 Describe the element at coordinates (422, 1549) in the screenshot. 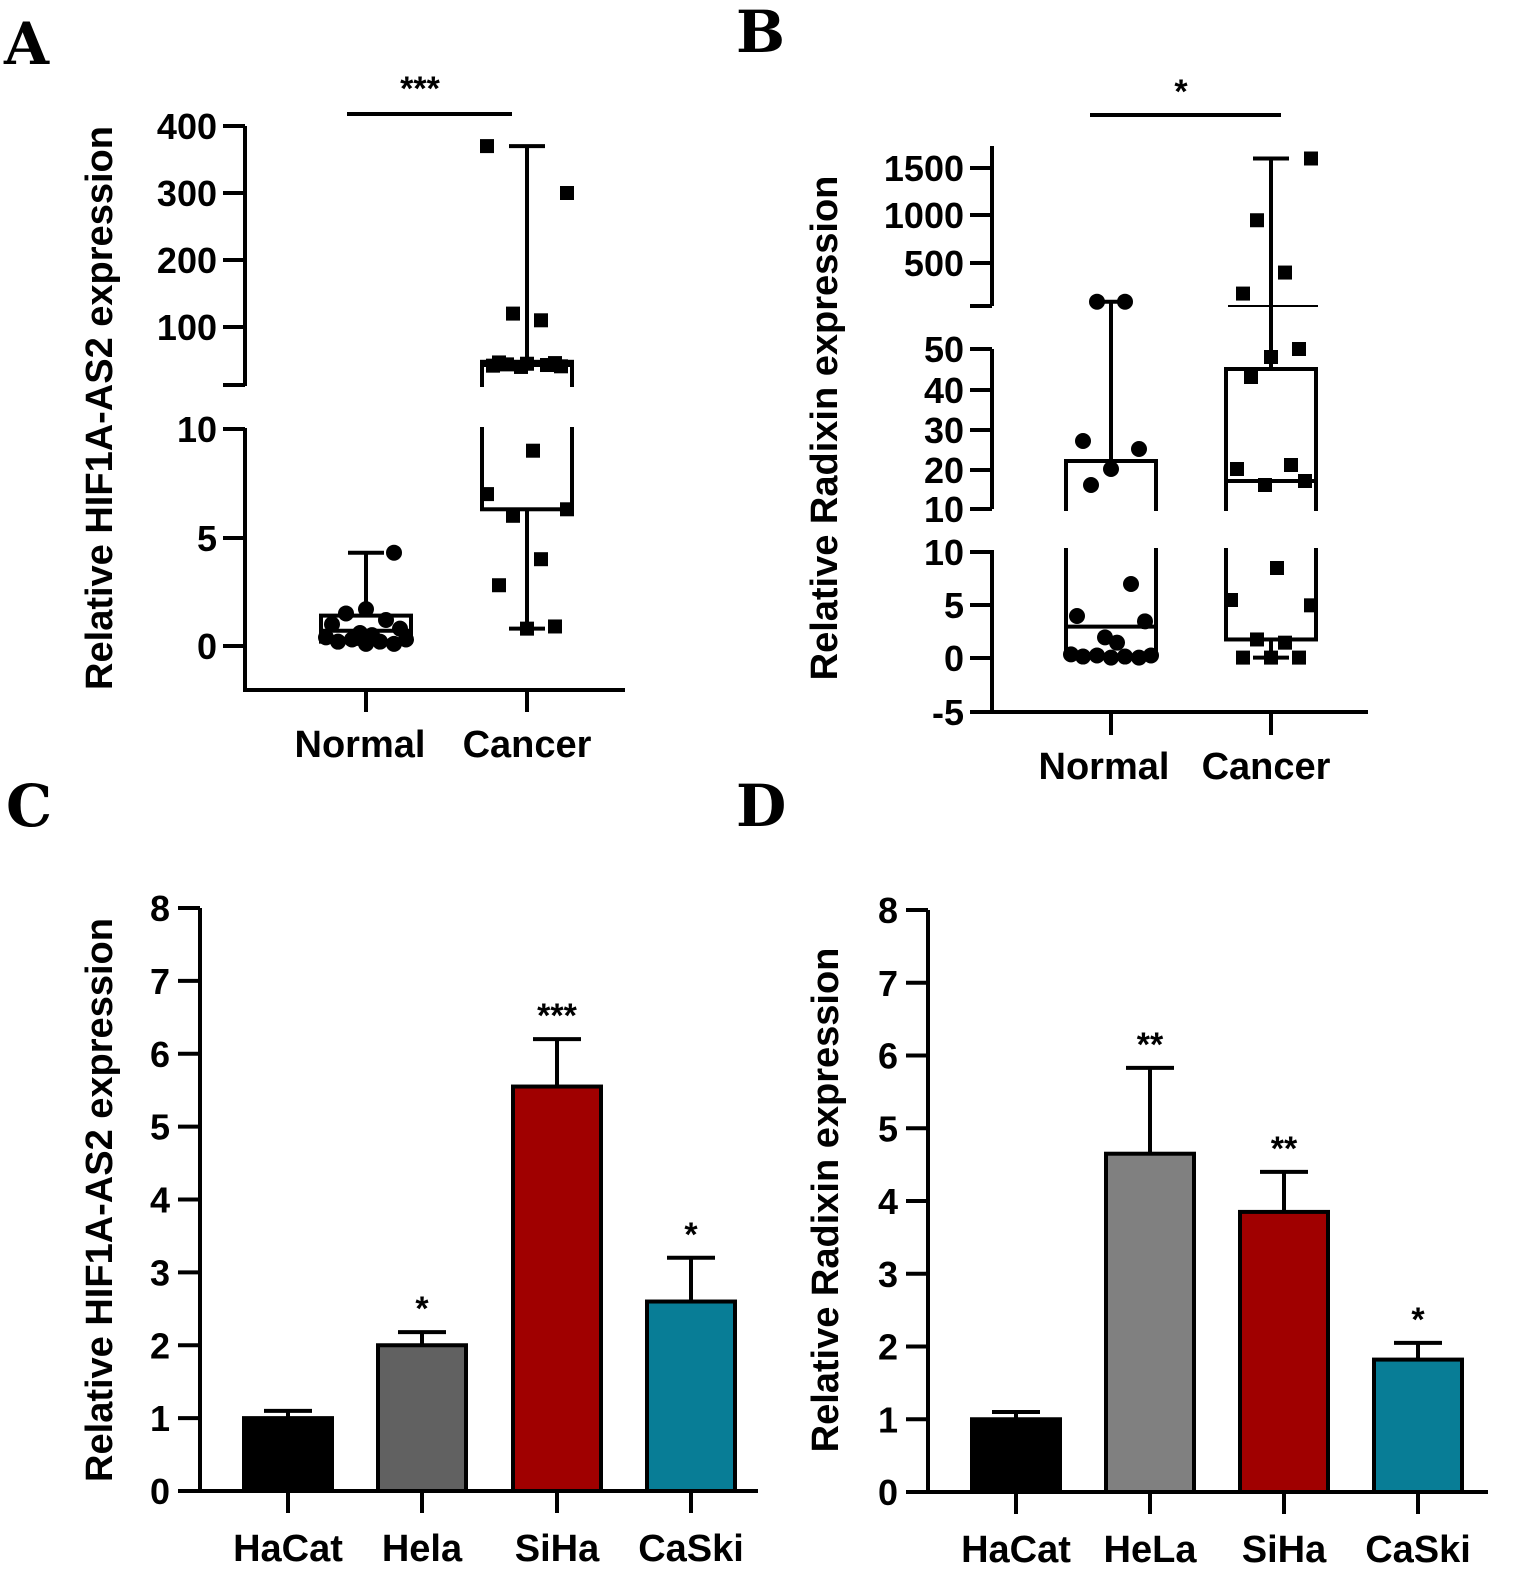

I see `panel-c-xtick-label: Hela` at that location.